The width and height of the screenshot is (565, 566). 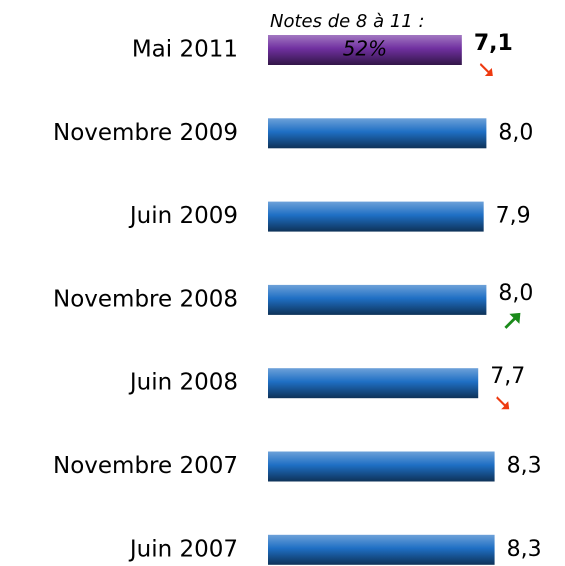 I want to click on category-label: Mai 2011, so click(x=185, y=50).